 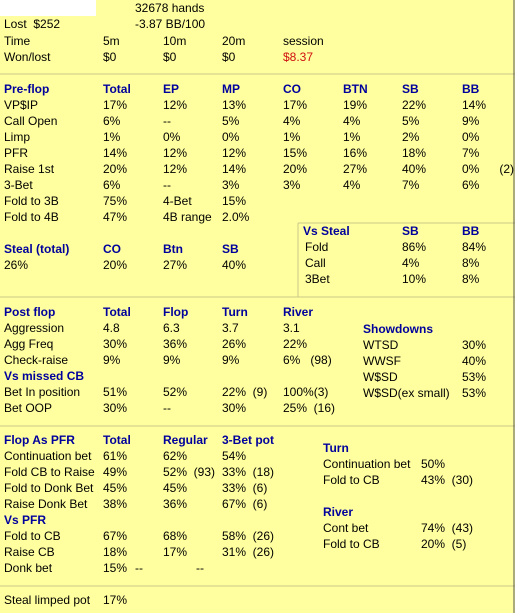 What do you see at coordinates (309, 408) in the screenshot?
I see `stat-value: 25% (16)` at bounding box center [309, 408].